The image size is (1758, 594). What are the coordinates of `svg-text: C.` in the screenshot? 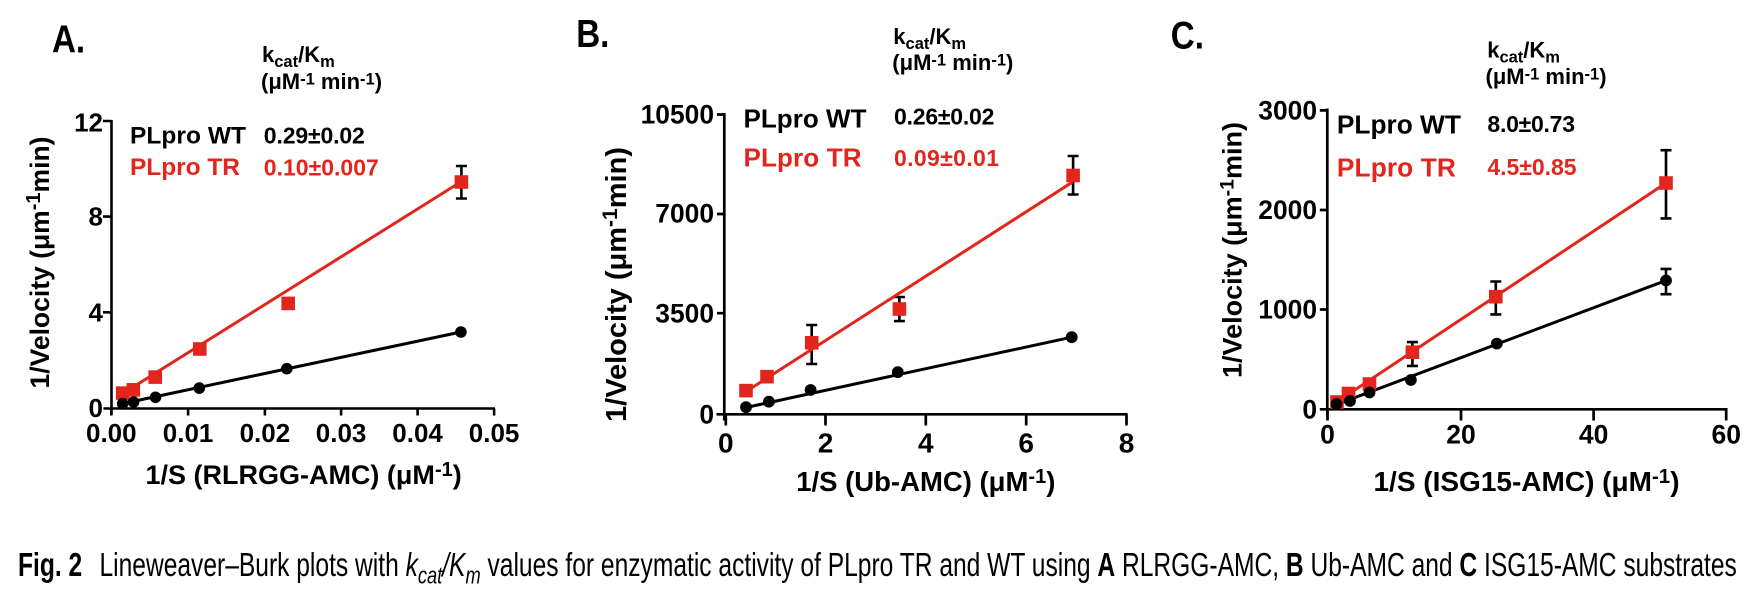 It's located at (1187, 35).